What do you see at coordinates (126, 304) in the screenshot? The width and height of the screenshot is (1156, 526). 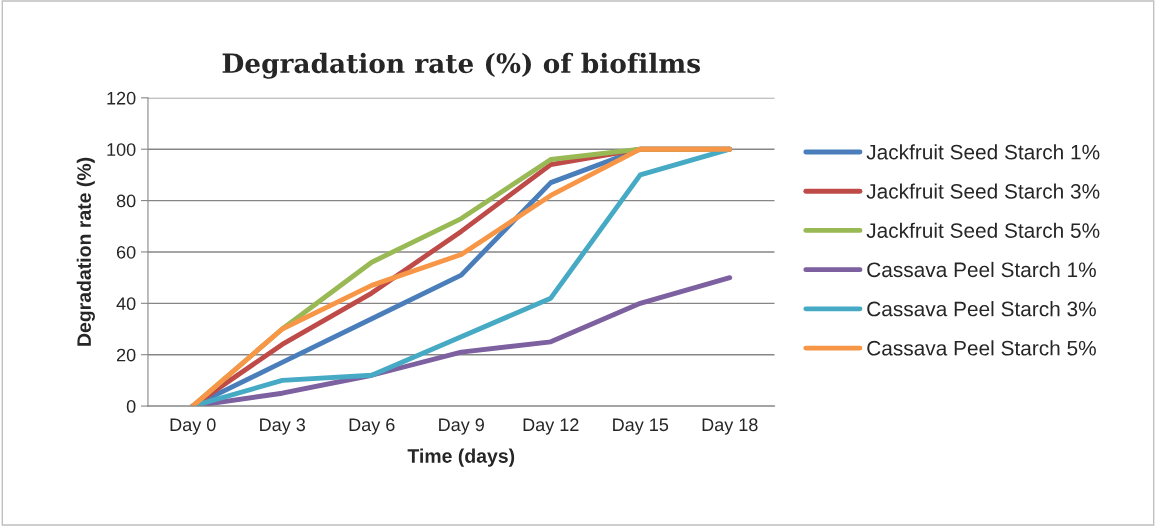 I see `y-tick-label: 40` at bounding box center [126, 304].